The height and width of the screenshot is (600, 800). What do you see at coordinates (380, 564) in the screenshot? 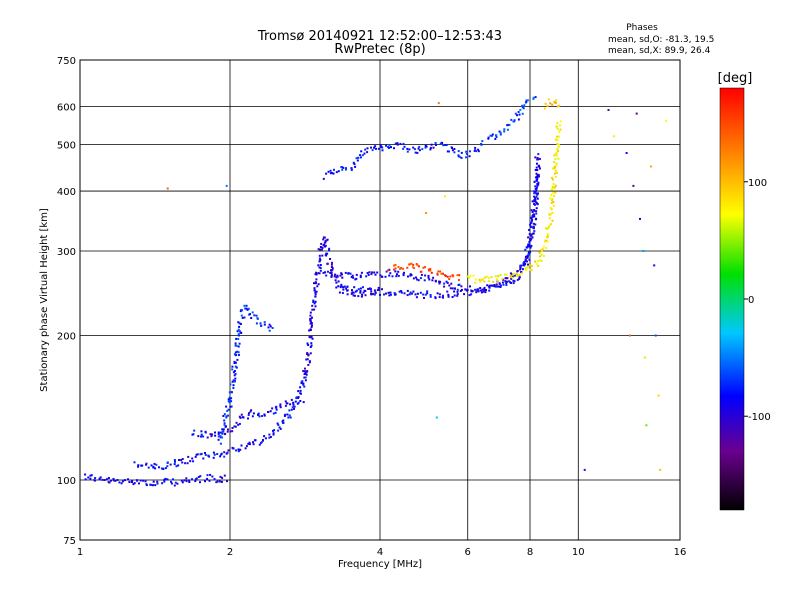
I see `x-axis-label: Frequency [MHz]` at bounding box center [380, 564].